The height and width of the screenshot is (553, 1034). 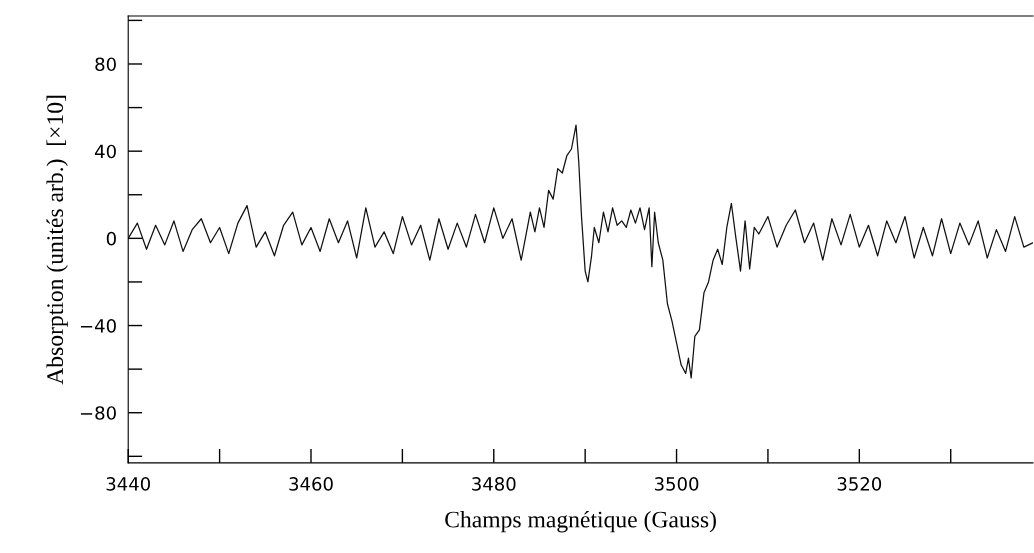 I want to click on x-axis-title: Champs magnétique (Gauss), so click(x=580, y=521).